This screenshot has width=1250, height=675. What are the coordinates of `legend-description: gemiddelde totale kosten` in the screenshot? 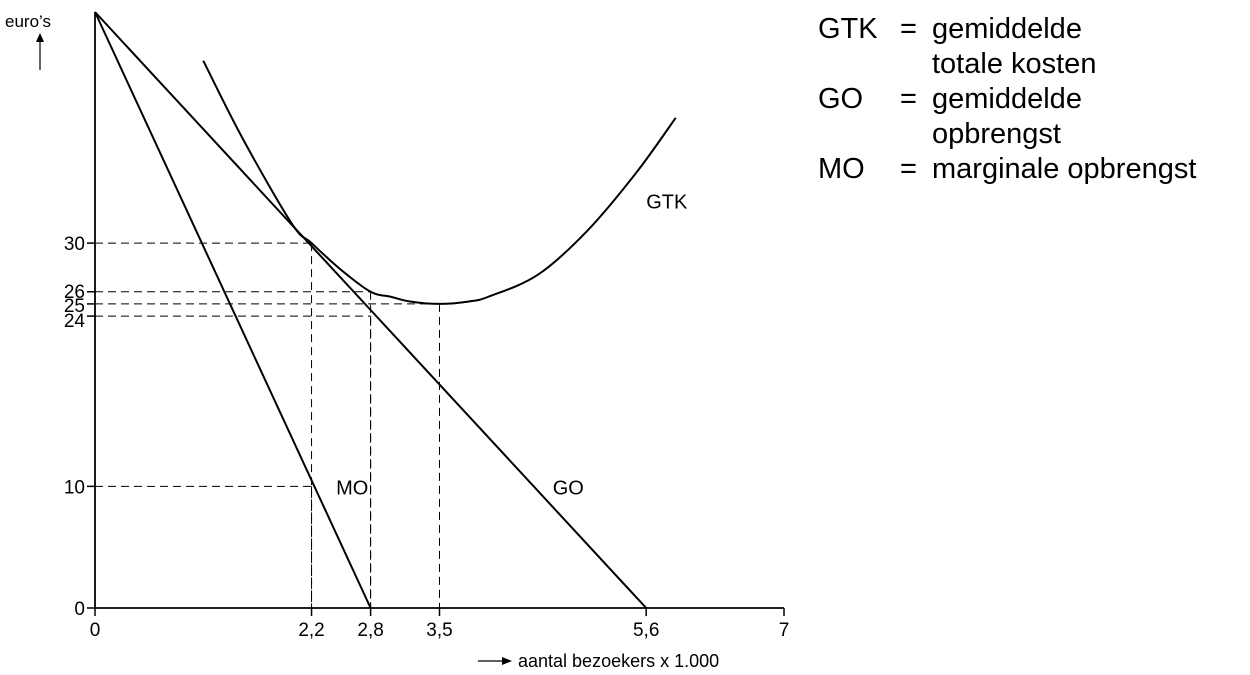 It's located at (1014, 46).